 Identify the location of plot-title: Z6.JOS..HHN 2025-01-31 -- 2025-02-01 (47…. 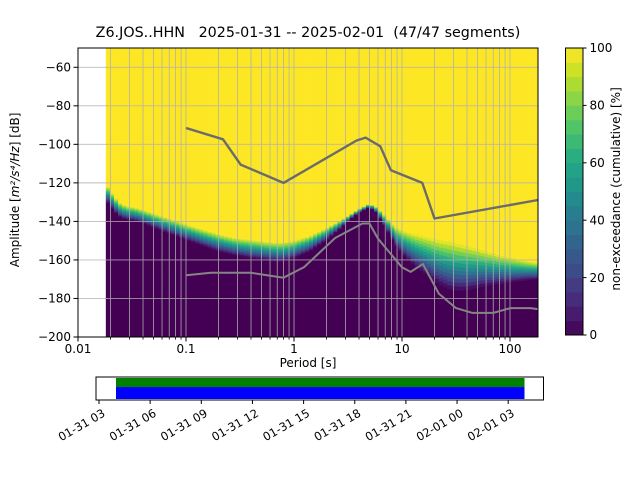
(308, 33).